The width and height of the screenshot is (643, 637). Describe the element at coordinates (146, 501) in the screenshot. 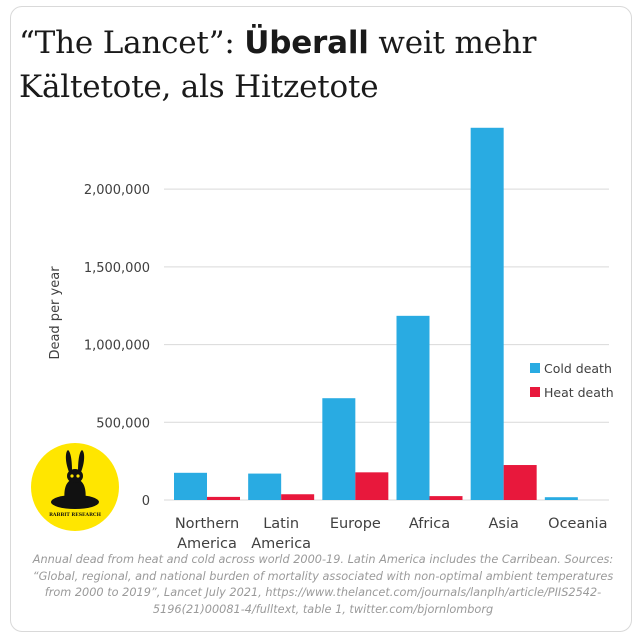

I see `y-tick-label: 0` at that location.